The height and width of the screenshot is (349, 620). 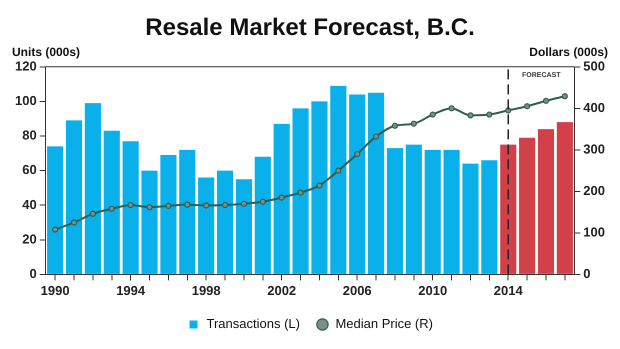 I want to click on y-axis-title: Units (000s), so click(x=46, y=52).